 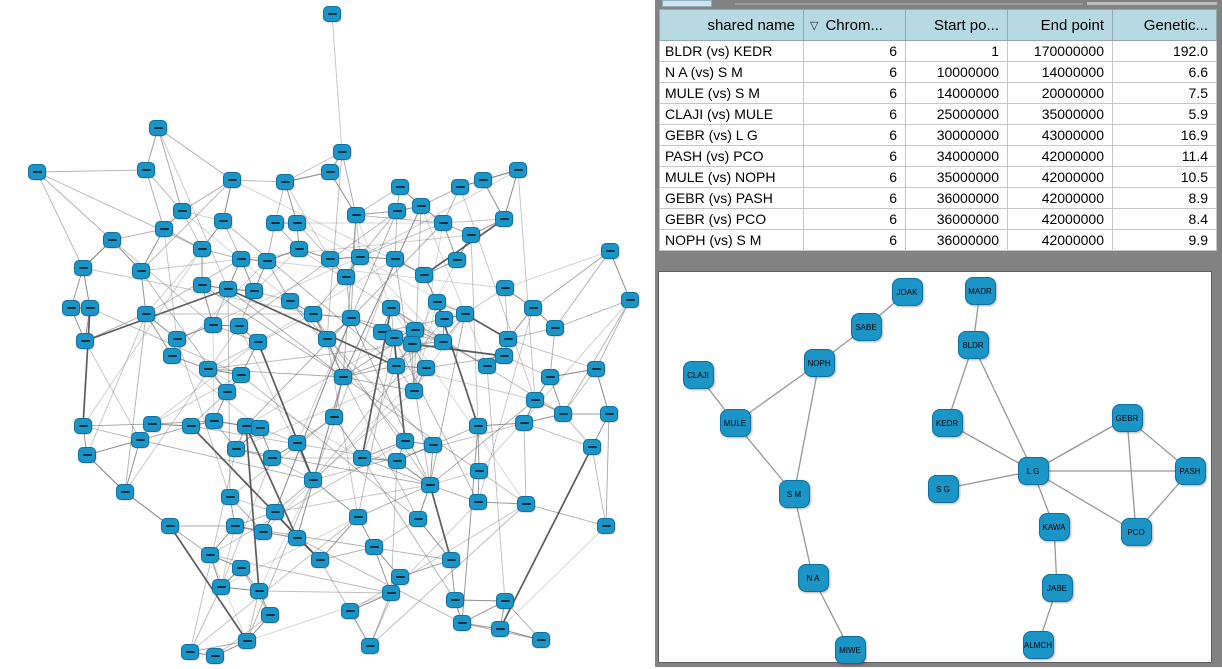 I want to click on node-bldr: BLDR, so click(x=973, y=345).